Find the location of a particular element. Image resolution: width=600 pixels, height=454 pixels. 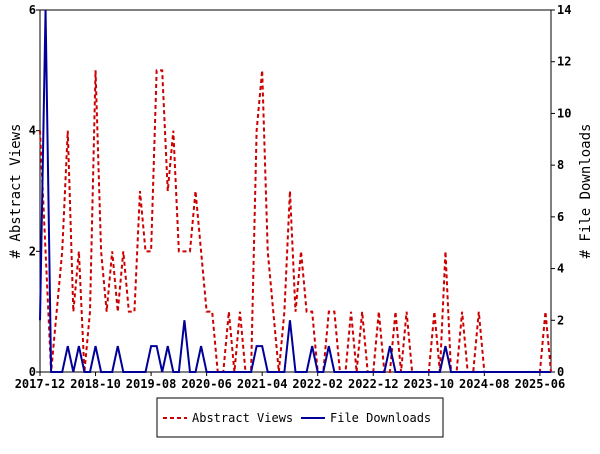

y2-tick-label: 14 is located at coordinates (564, 10).